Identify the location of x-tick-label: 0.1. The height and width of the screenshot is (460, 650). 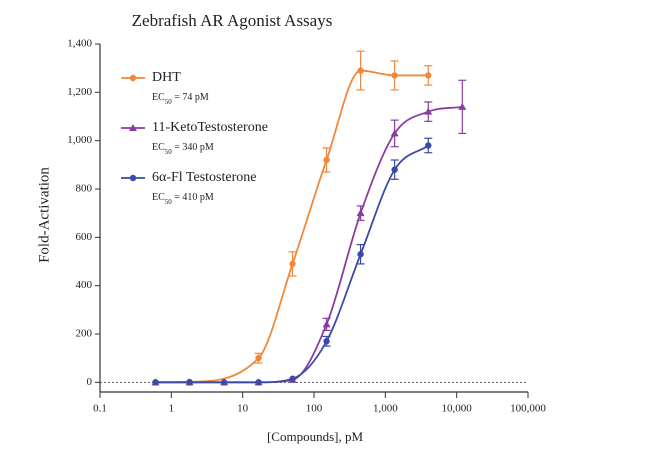
(100, 409).